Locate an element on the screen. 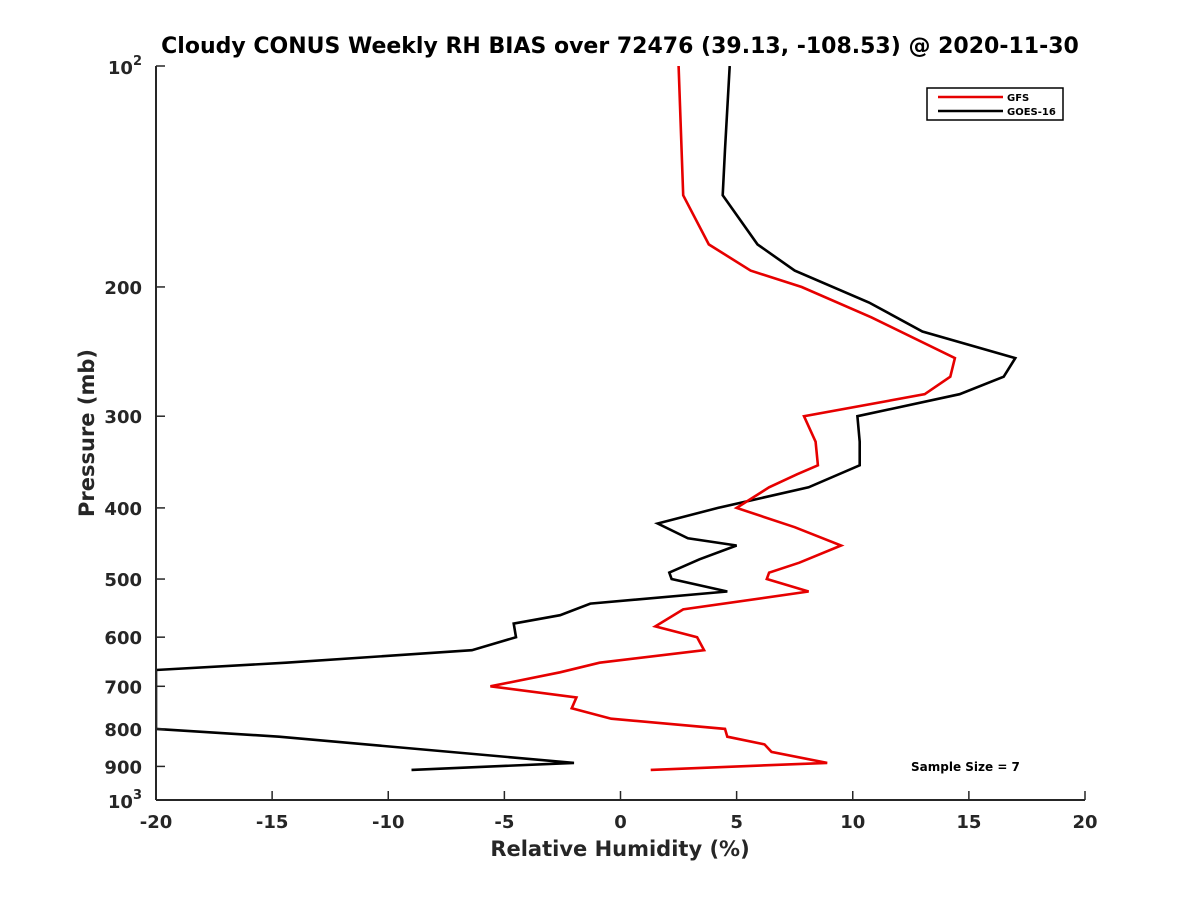 The height and width of the screenshot is (900, 1200). y-tick-label: 700 is located at coordinates (123, 687).